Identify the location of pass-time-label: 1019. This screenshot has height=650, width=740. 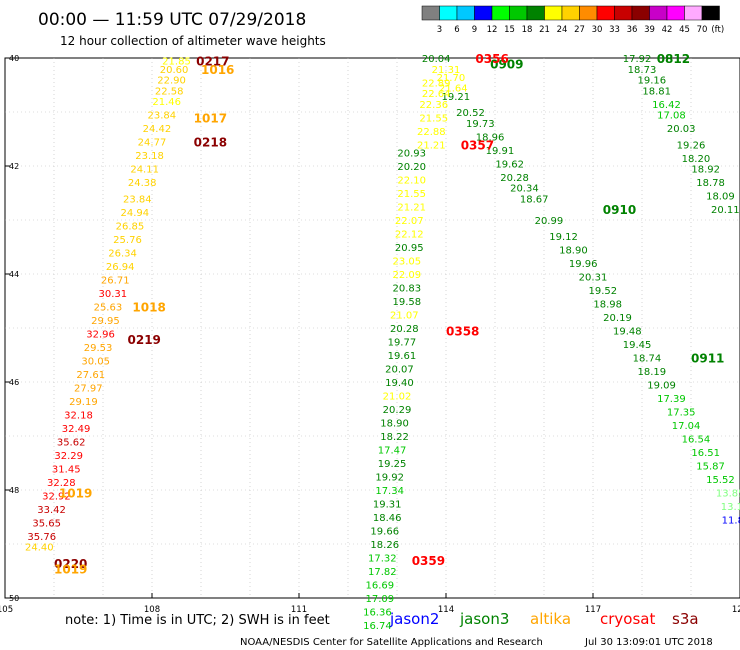
(70, 569).